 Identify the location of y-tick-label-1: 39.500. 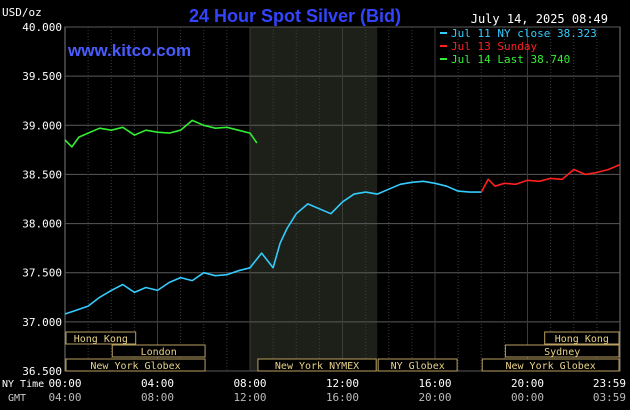
(42, 76).